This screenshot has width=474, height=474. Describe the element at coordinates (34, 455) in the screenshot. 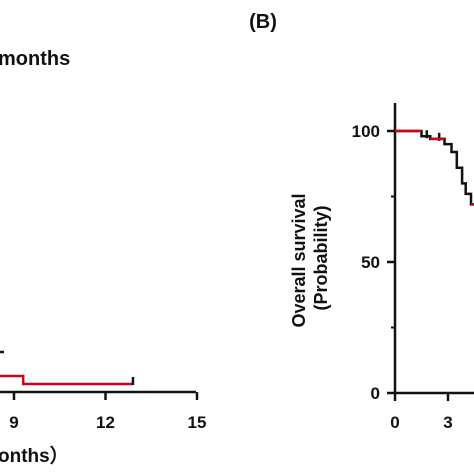

I see `left-x-axis-label: onths）` at that location.